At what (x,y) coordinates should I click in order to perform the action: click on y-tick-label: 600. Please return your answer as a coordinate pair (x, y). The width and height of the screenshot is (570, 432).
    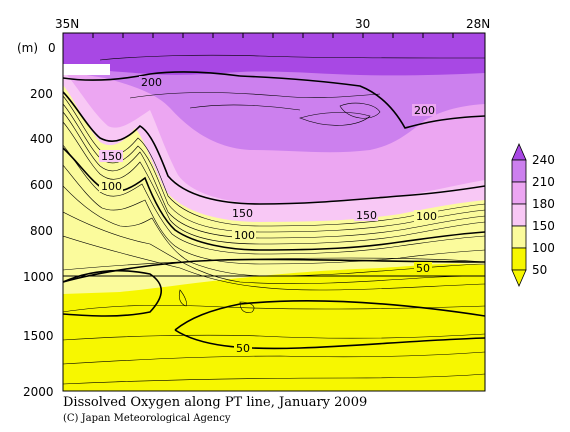
    Looking at the image, I should click on (41, 185).